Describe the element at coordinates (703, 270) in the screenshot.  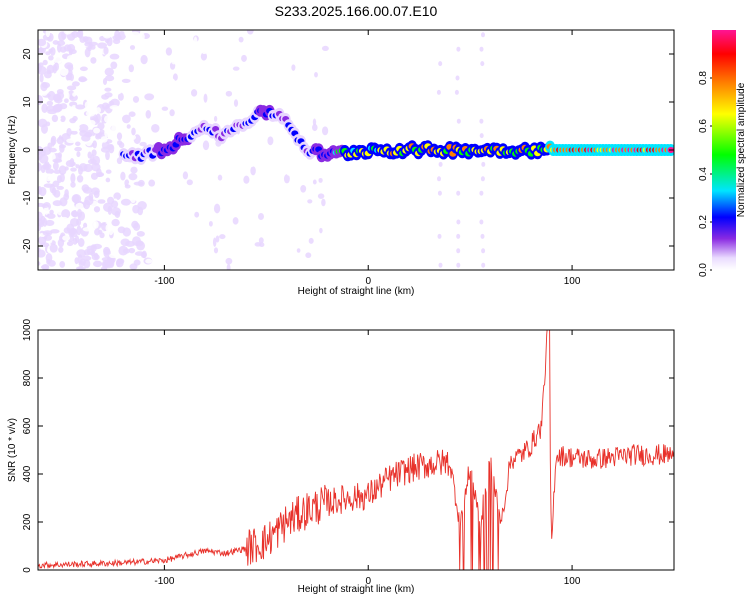
I see `colorbar-tick-label: 0.0` at that location.